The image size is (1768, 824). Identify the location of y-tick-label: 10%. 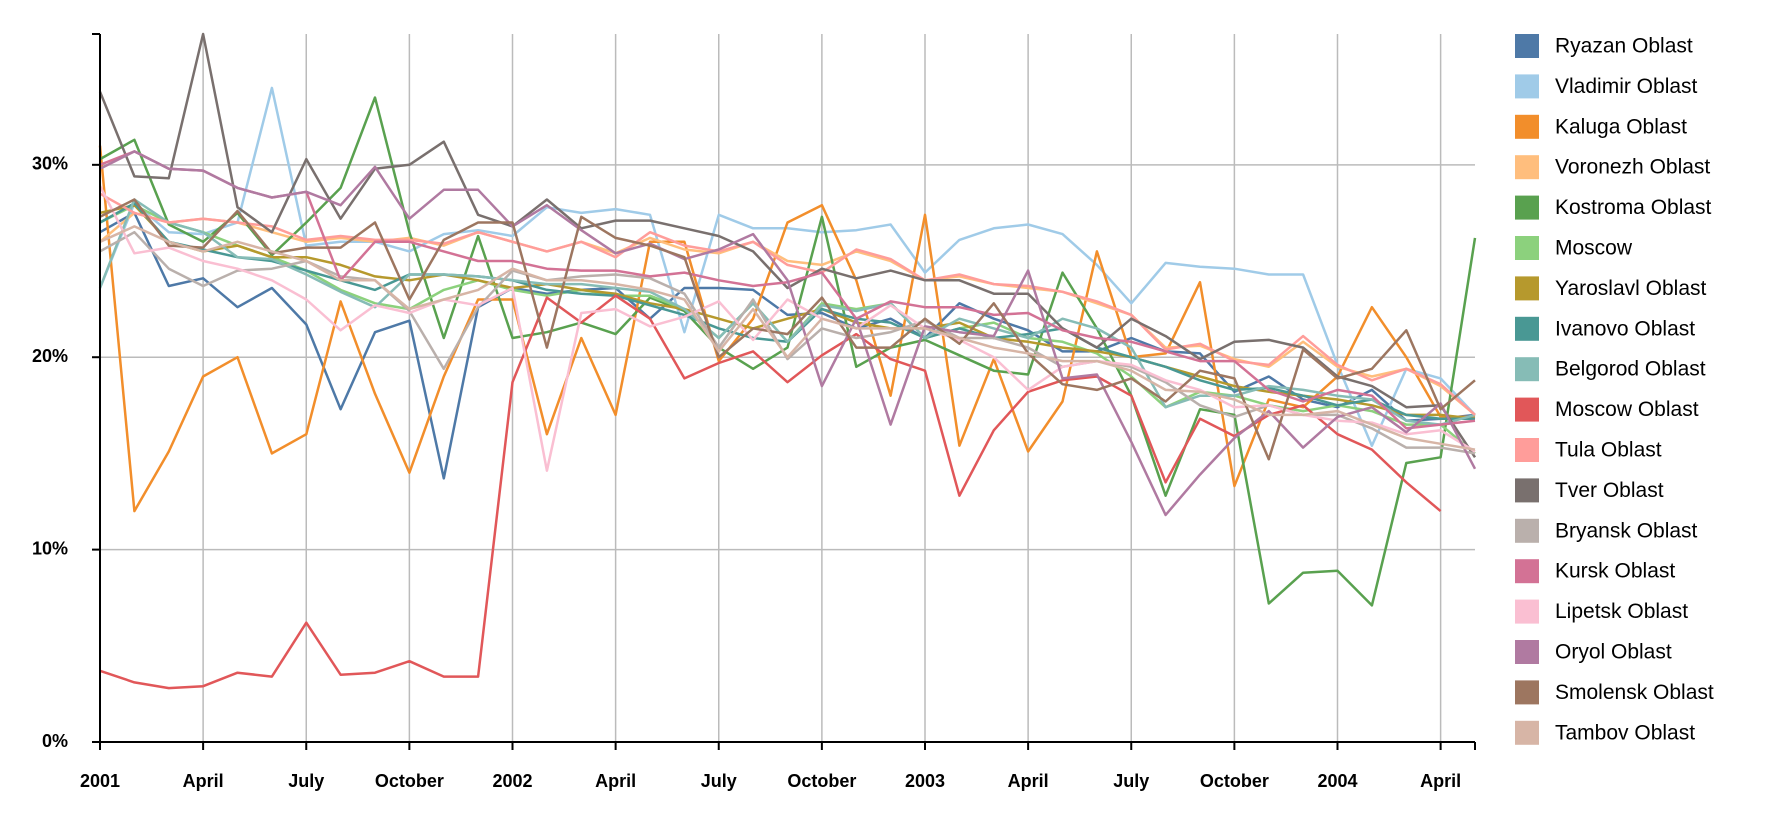
(50, 548).